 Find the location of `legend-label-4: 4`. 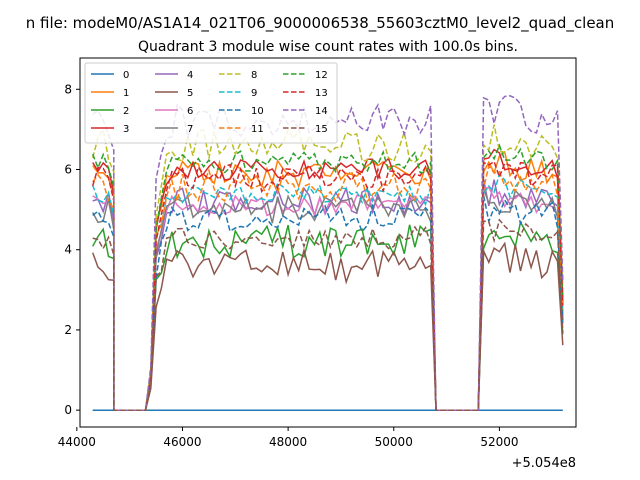

legend-label-4: 4 is located at coordinates (190, 75).